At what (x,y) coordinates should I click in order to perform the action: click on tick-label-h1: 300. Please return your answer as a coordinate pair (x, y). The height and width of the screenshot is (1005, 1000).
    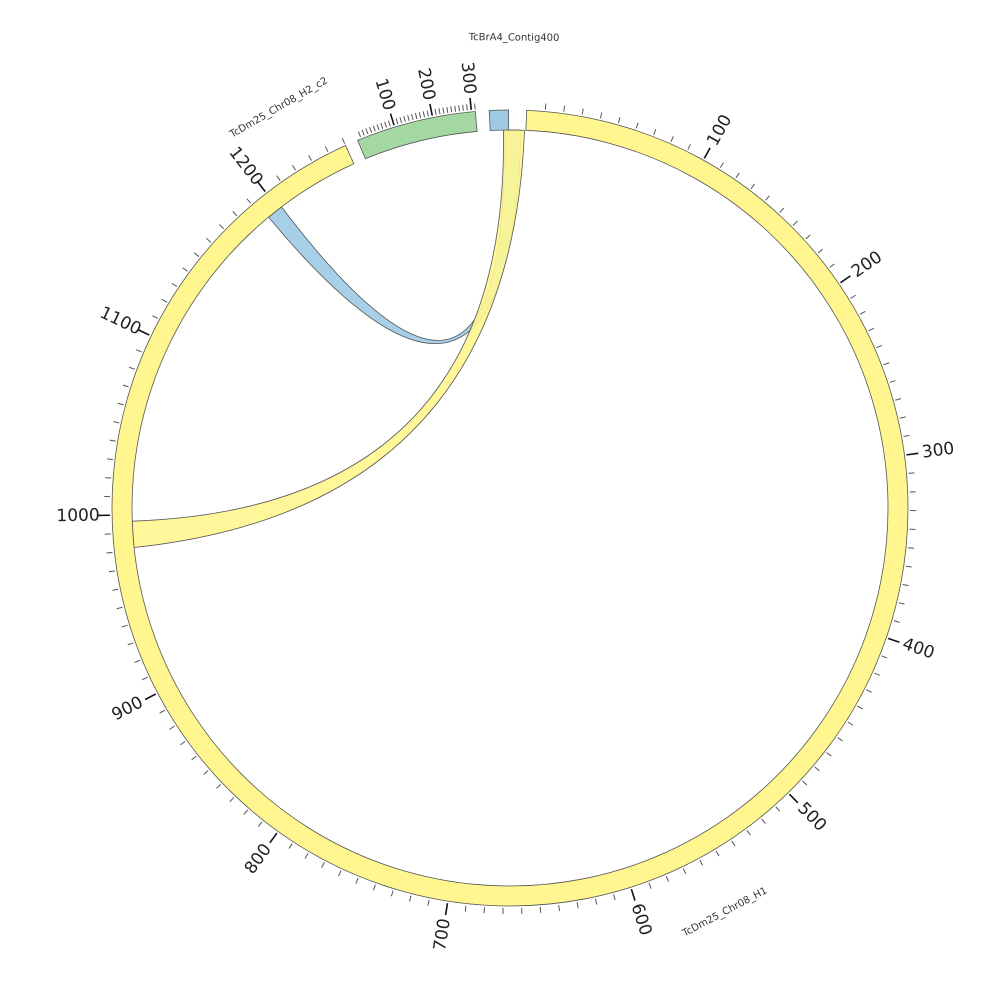
    Looking at the image, I should click on (938, 451).